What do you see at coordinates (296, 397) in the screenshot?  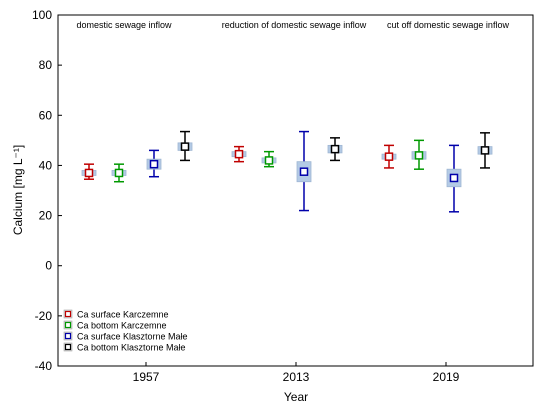 I see `x-axis-title: Year` at bounding box center [296, 397].